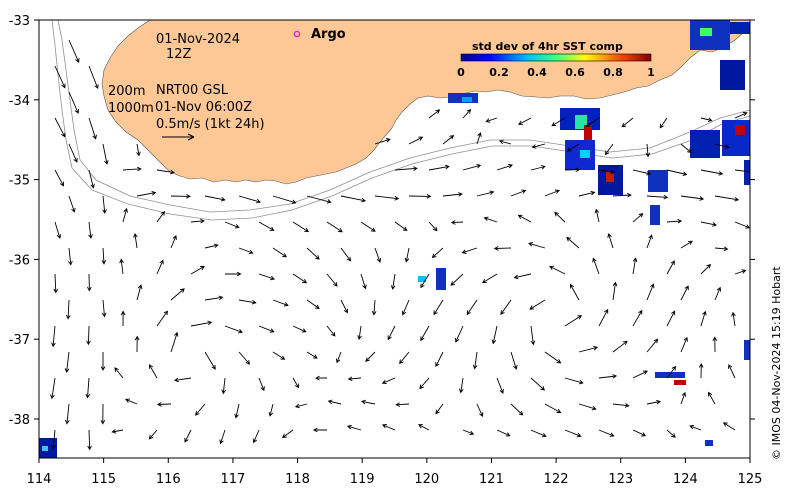 The image size is (791, 492). Describe the element at coordinates (19, 21) in the screenshot. I see `lat-tick-label: -33` at that location.